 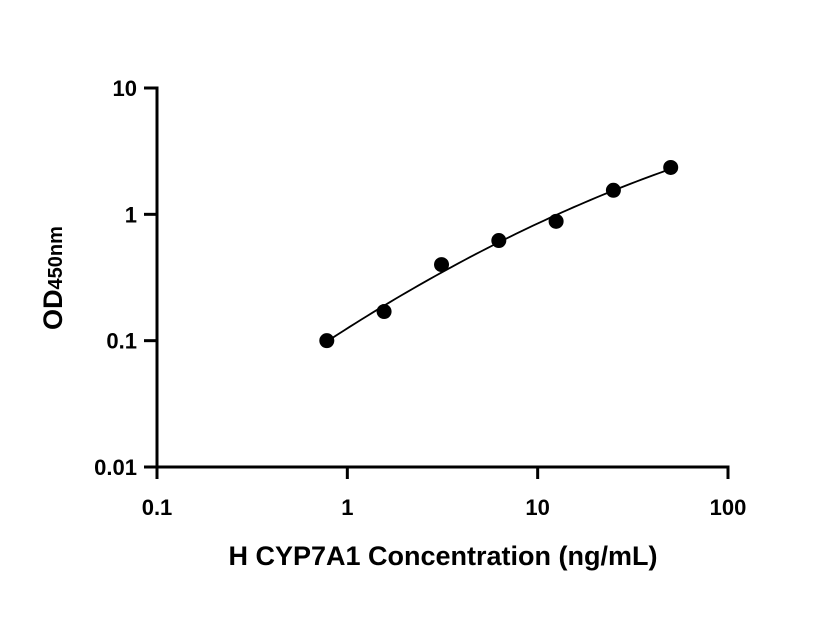 What do you see at coordinates (121, 341) in the screenshot?
I see `y-tick-label: 0.1` at bounding box center [121, 341].